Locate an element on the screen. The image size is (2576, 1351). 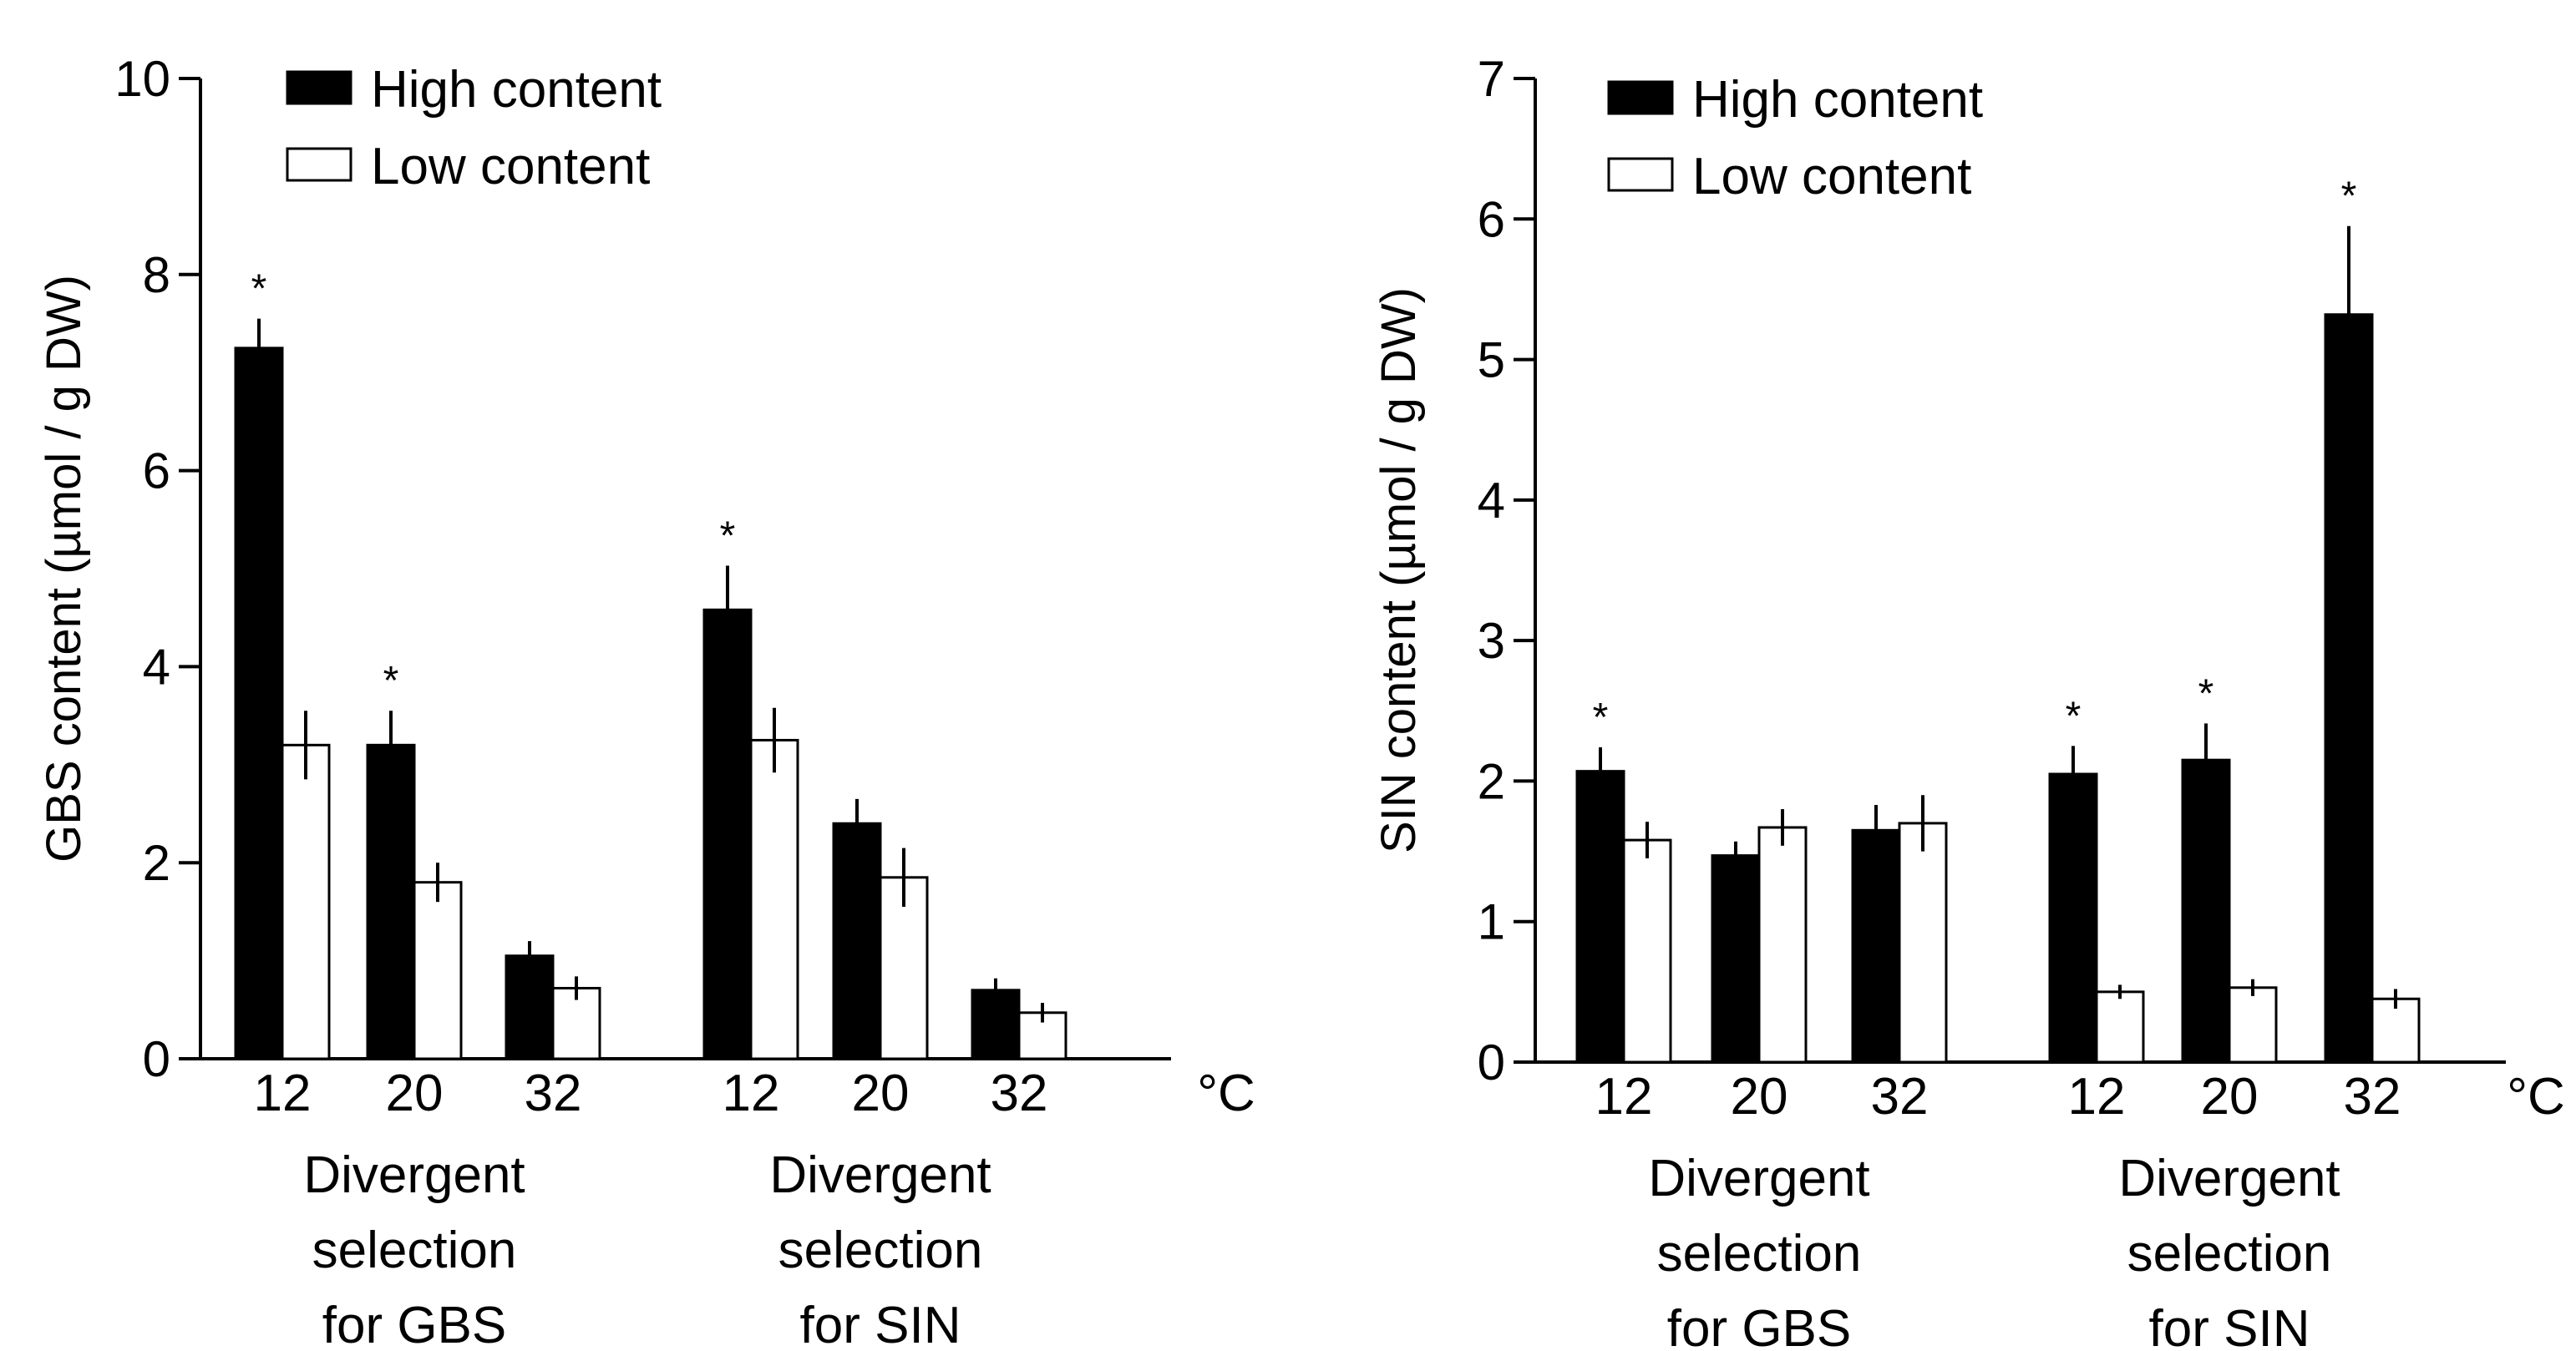
y-tick-label: 10 is located at coordinates (142, 79).